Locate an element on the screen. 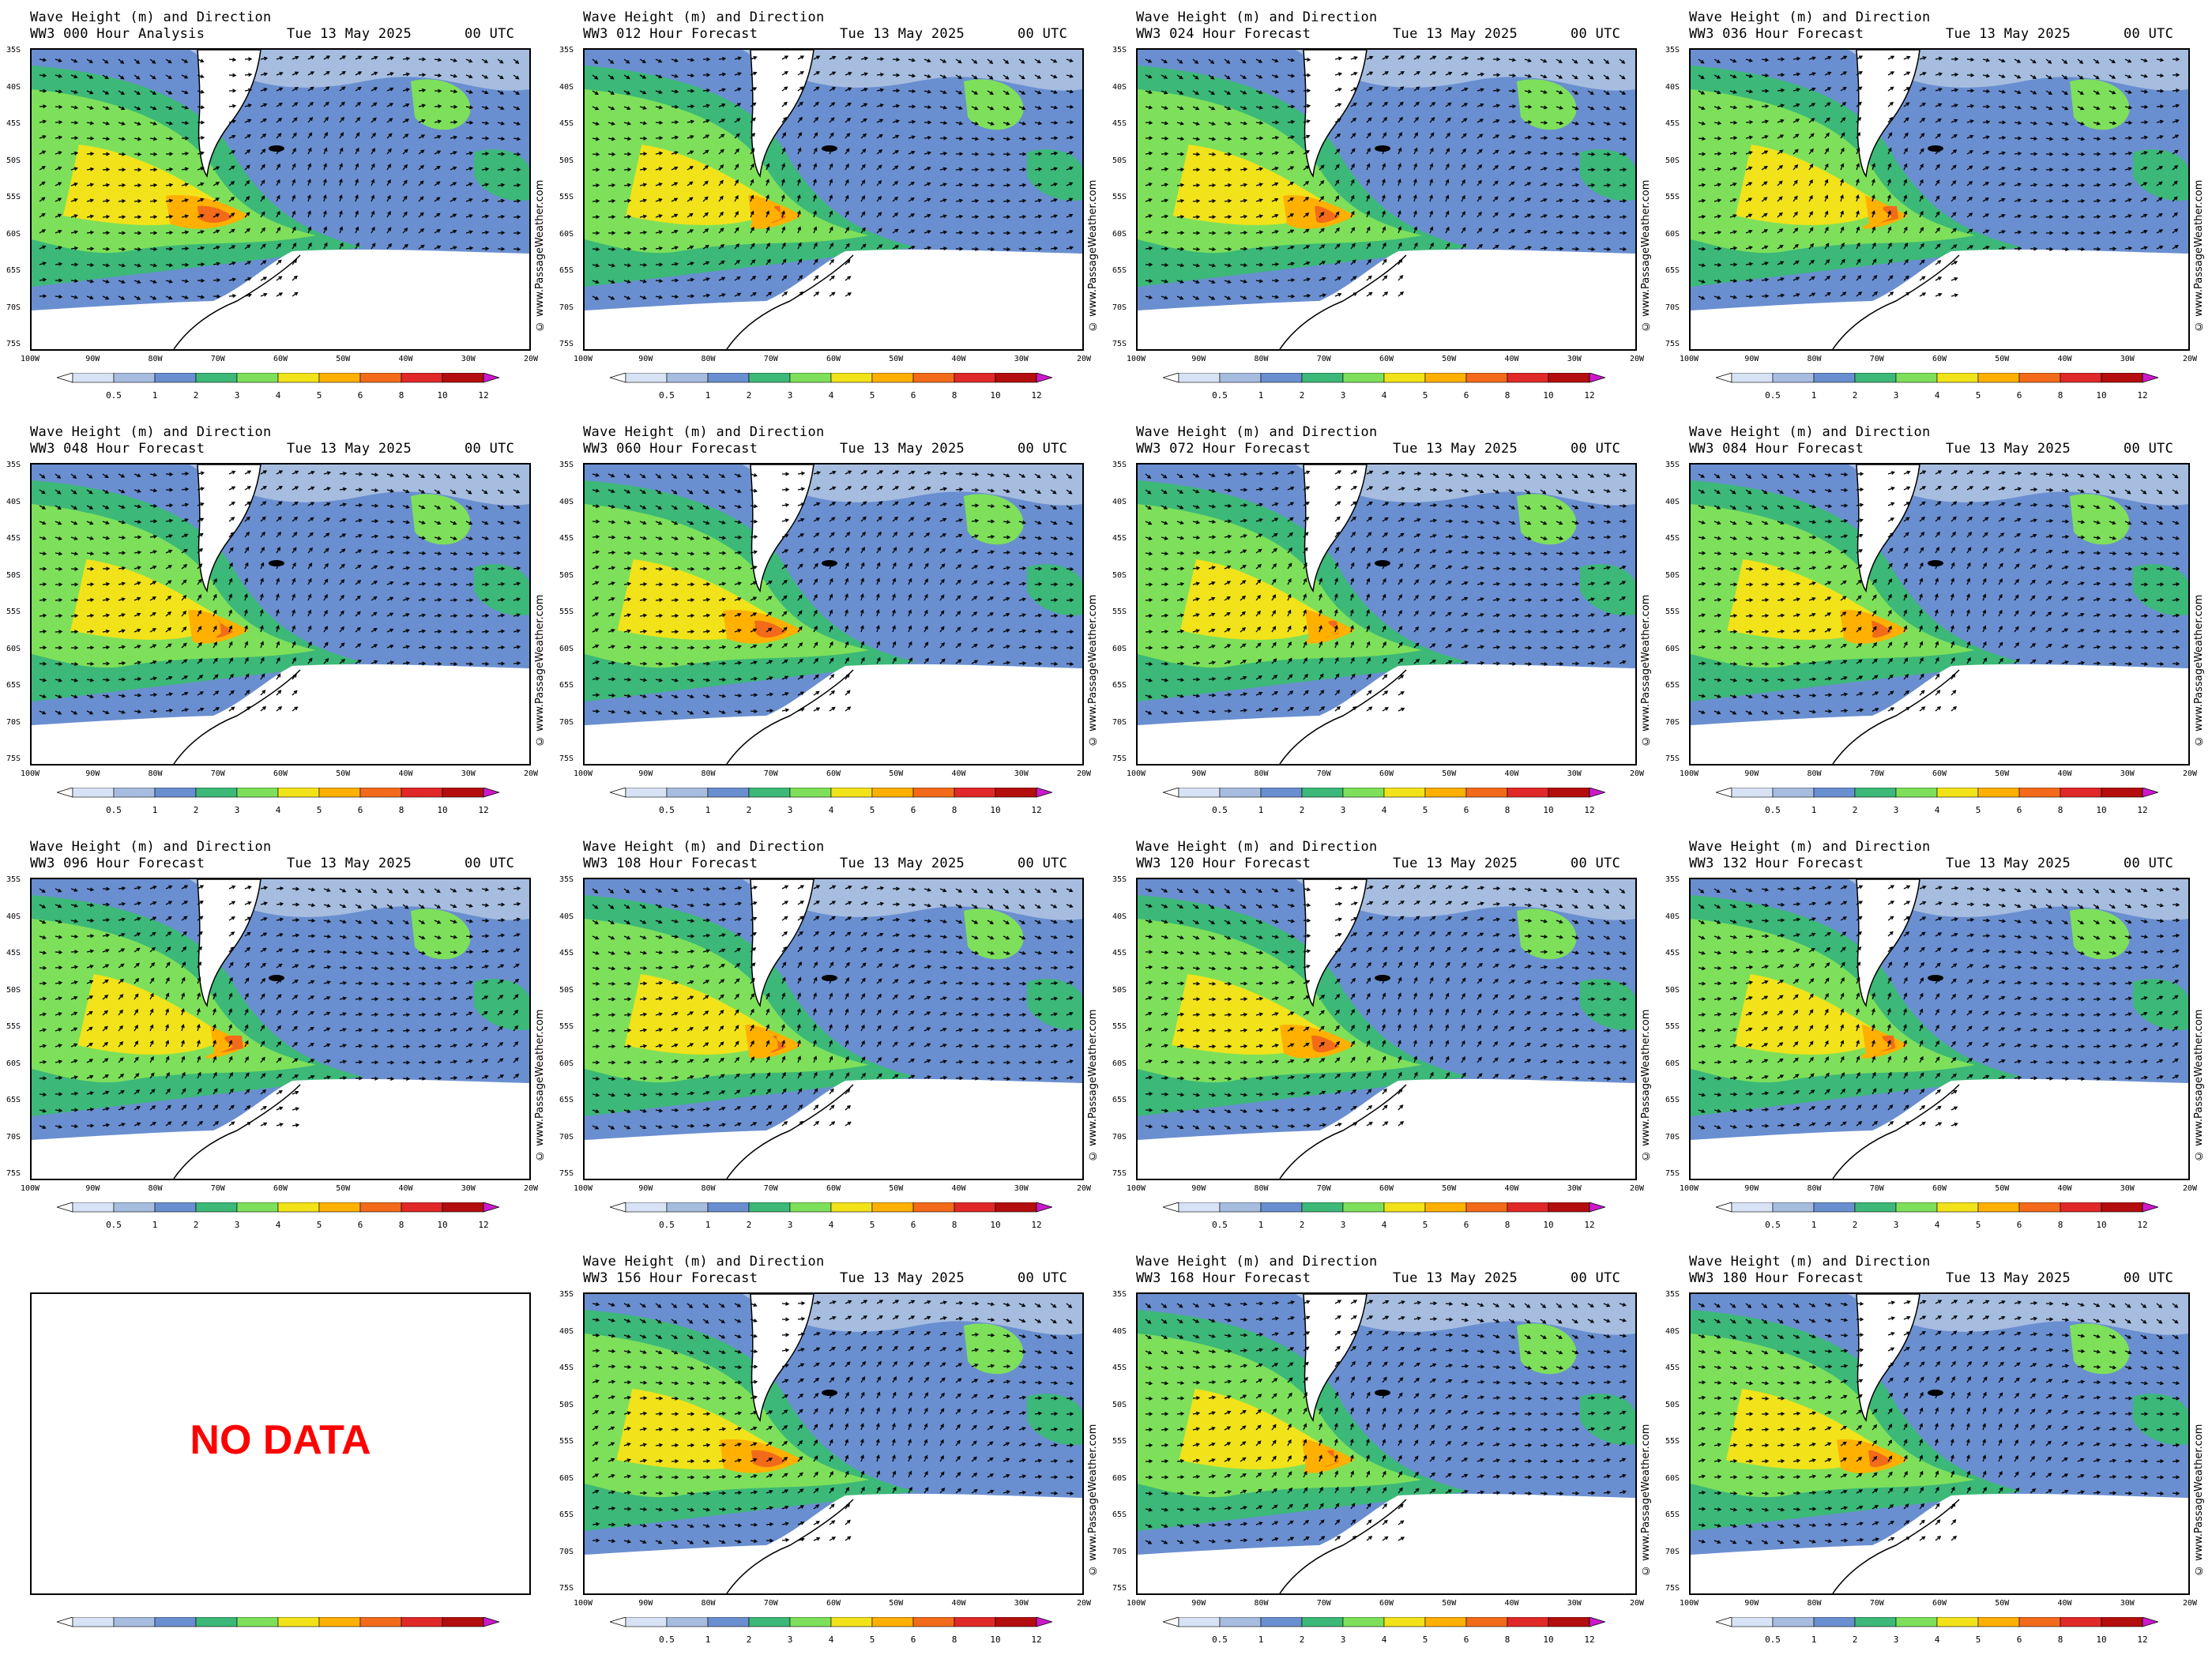  longitude-label: 40W is located at coordinates (1512, 359).